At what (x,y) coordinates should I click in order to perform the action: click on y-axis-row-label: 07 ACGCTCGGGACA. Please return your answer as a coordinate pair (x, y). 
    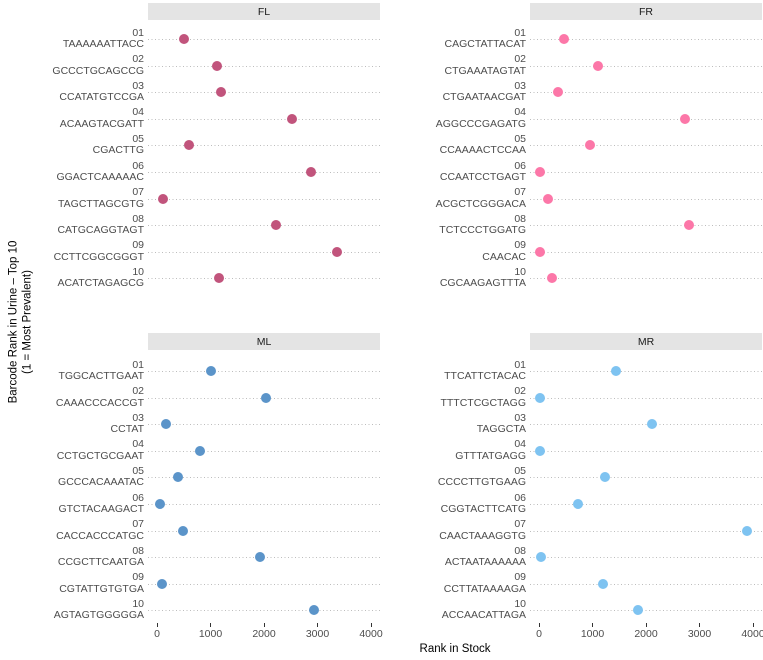
    Looking at the image, I should click on (468, 198).